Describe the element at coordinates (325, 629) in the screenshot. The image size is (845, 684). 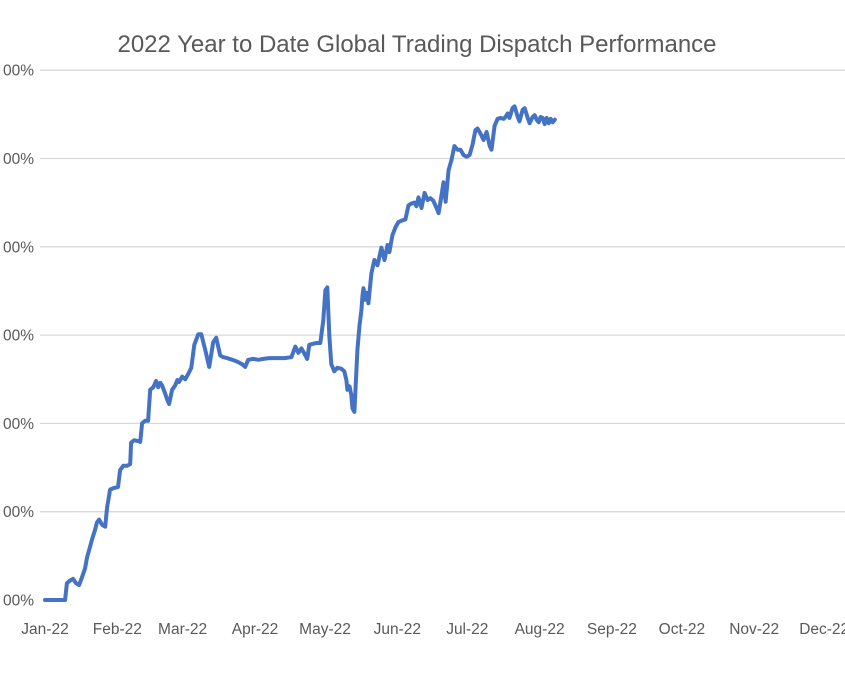
I see `x-tick-label: May-22` at that location.